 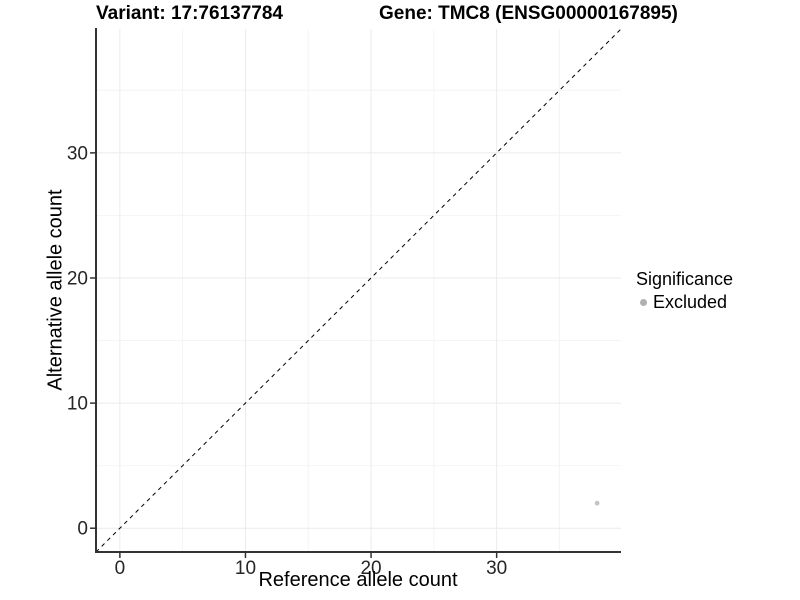 I want to click on legend-title: Significance, so click(x=685, y=279).